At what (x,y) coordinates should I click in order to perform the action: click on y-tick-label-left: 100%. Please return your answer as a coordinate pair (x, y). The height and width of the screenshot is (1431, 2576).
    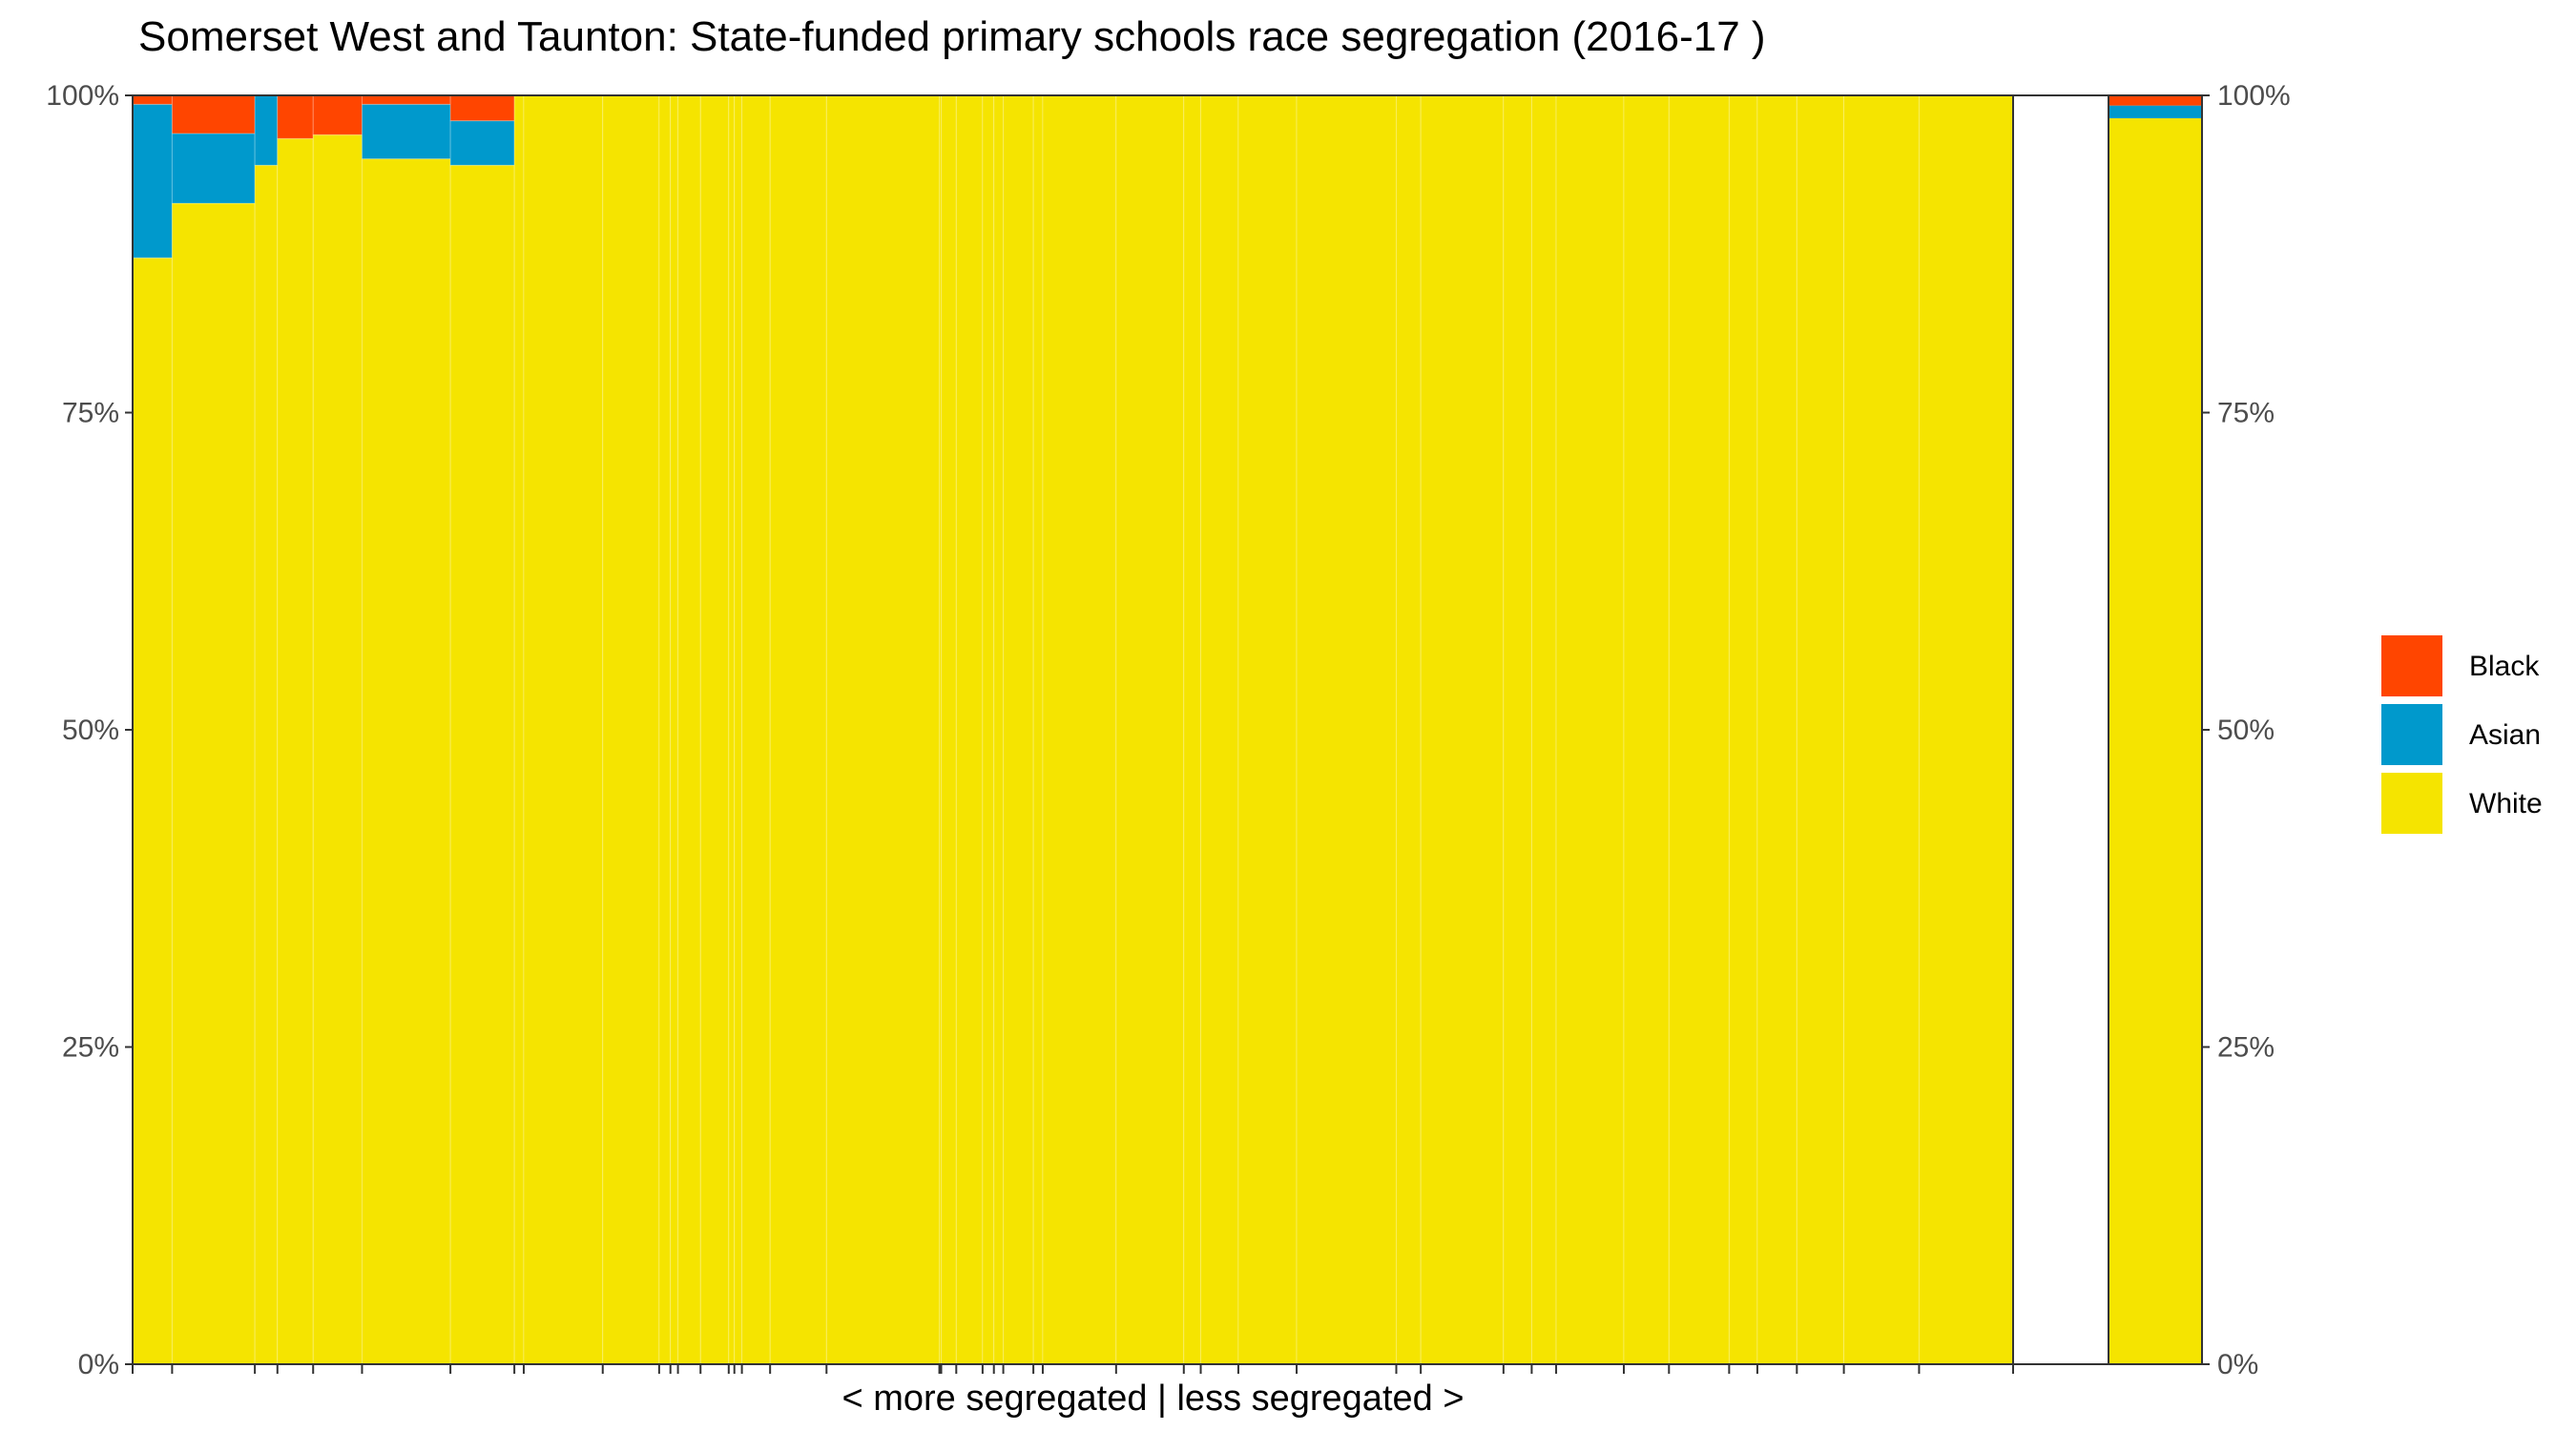
    Looking at the image, I should click on (82, 96).